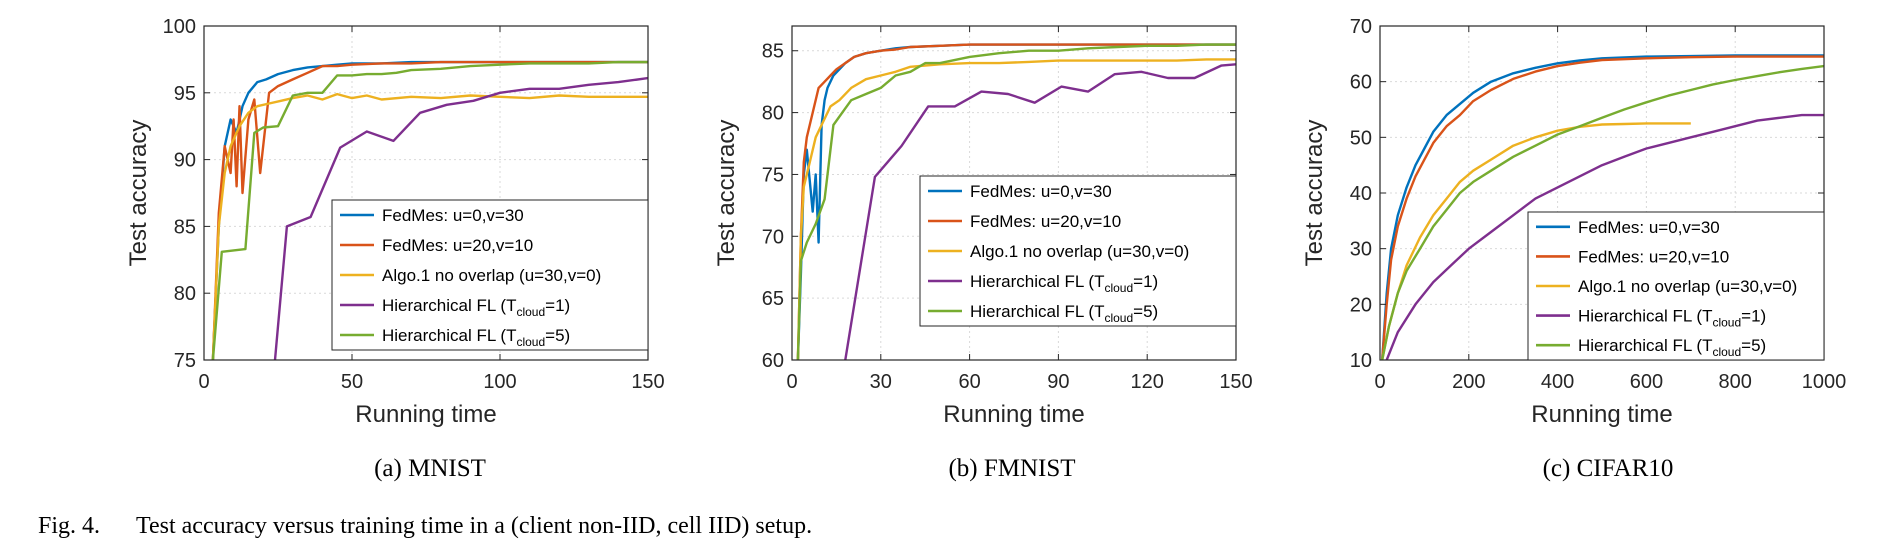 Image resolution: width=1894 pixels, height=556 pixels. I want to click on y-tick-label: 100, so click(179, 27).